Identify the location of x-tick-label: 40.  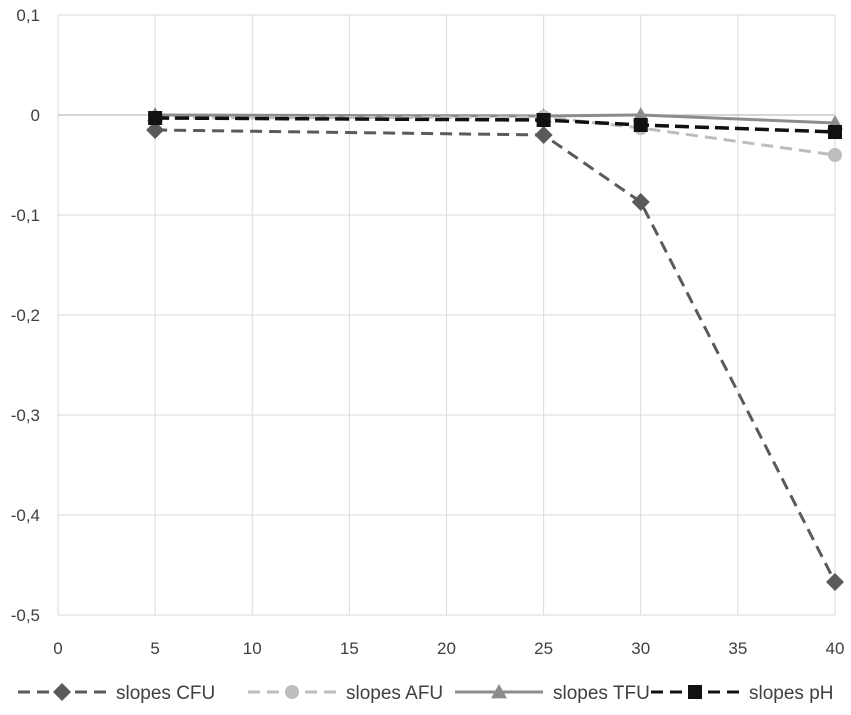
(835, 648).